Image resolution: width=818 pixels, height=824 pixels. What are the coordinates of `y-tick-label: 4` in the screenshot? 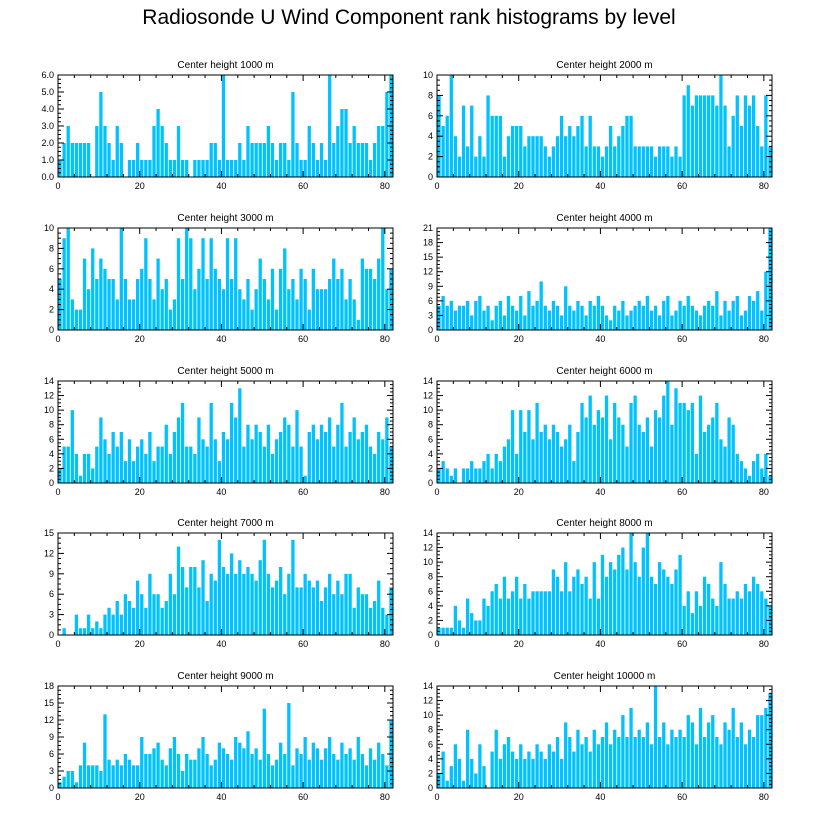 It's located at (51, 289).